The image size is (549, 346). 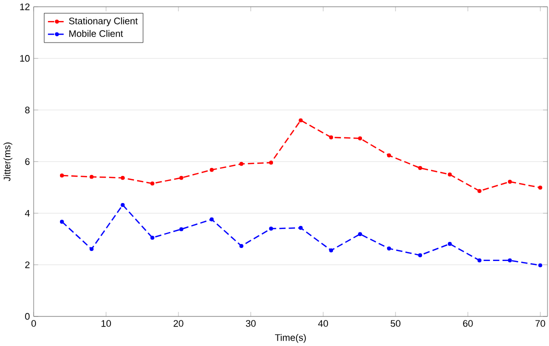 I want to click on x-axis-title: Time(s), so click(x=290, y=338).